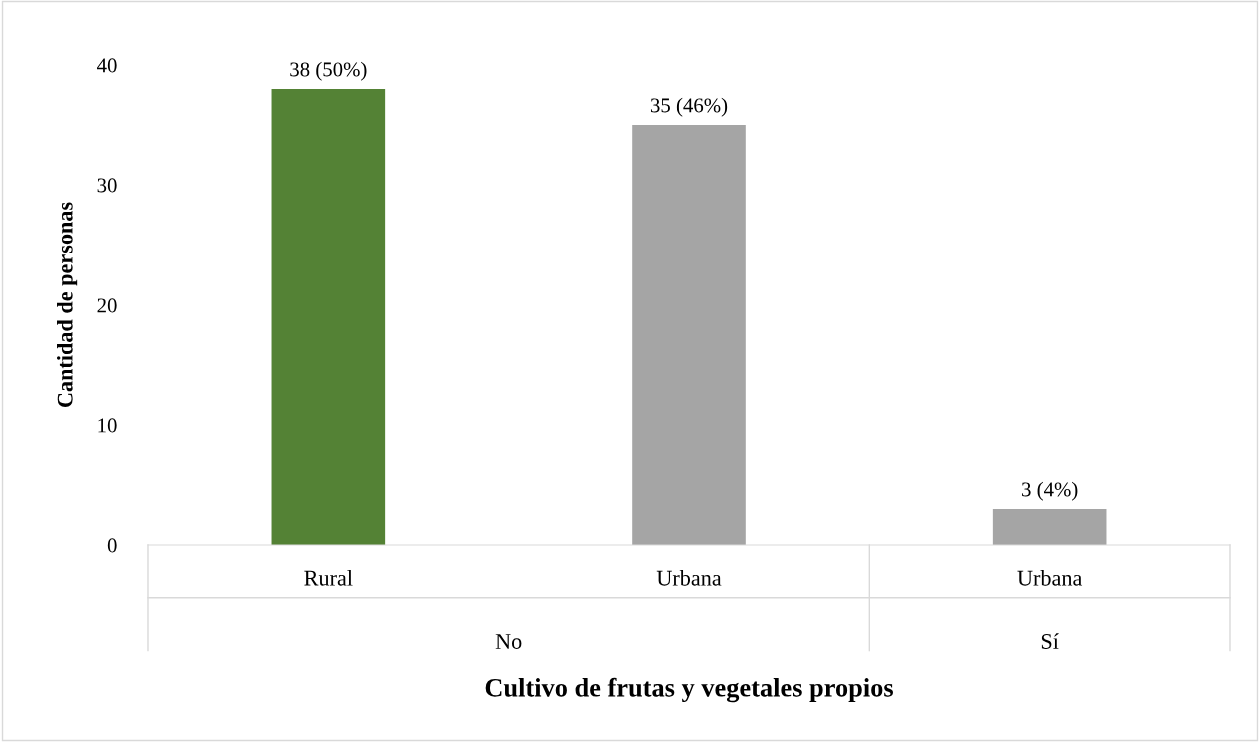  What do you see at coordinates (689, 690) in the screenshot?
I see `x-axis-title: Cultivo de frutas y vegetales propios` at bounding box center [689, 690].